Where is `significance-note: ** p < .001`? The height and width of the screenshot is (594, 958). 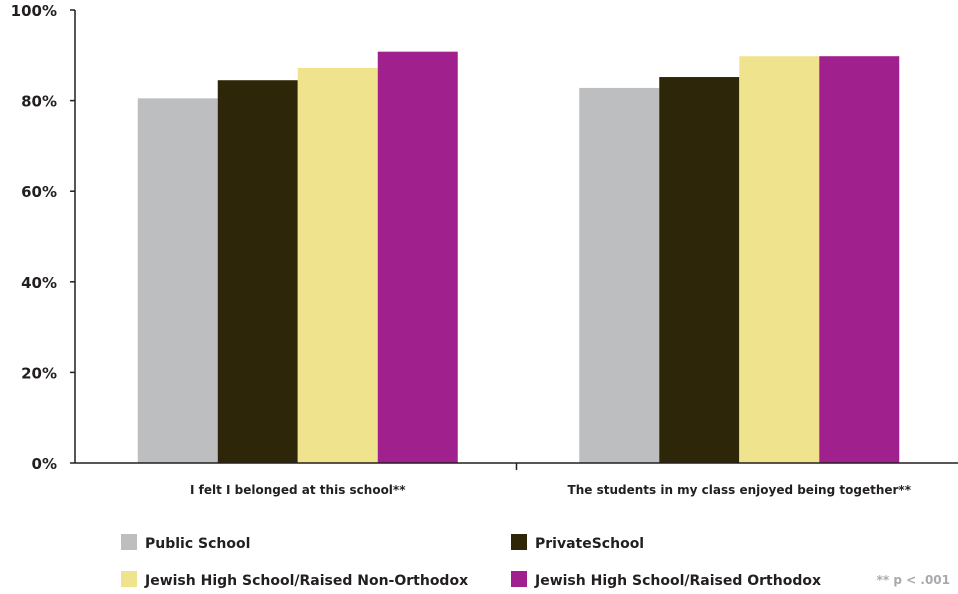
significance-note: ** p < .001 is located at coordinates (913, 580).